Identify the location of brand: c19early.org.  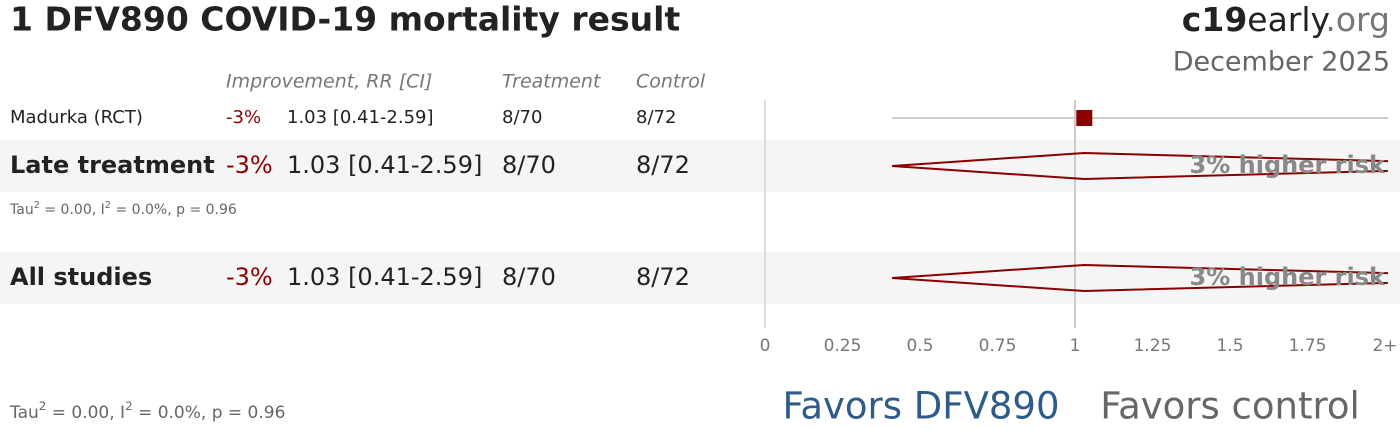
(1286, 19).